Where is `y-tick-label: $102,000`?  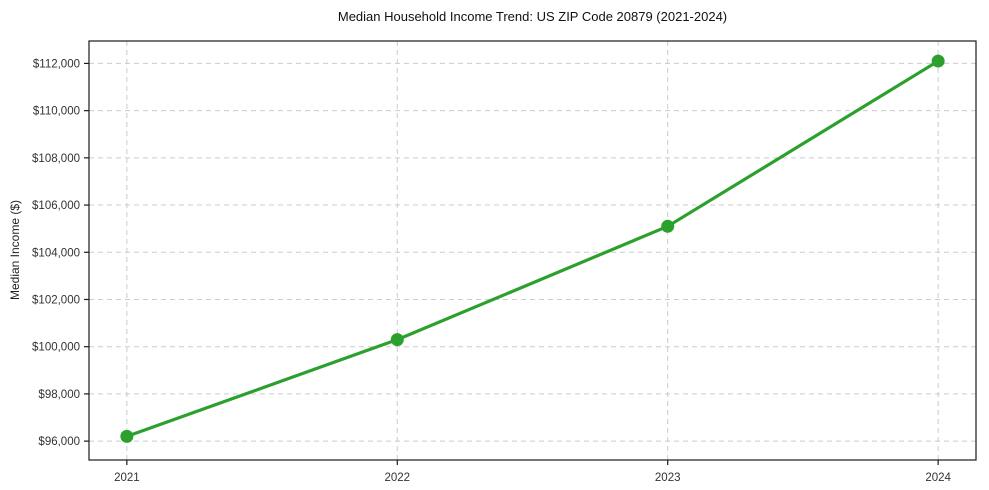 y-tick-label: $102,000 is located at coordinates (56, 300).